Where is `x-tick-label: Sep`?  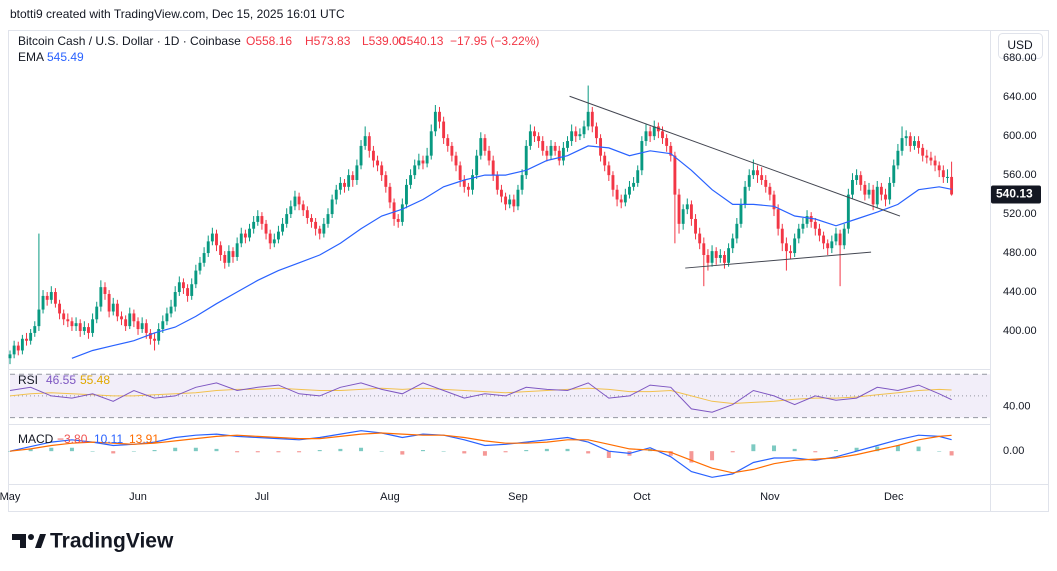
x-tick-label: Sep is located at coordinates (518, 497).